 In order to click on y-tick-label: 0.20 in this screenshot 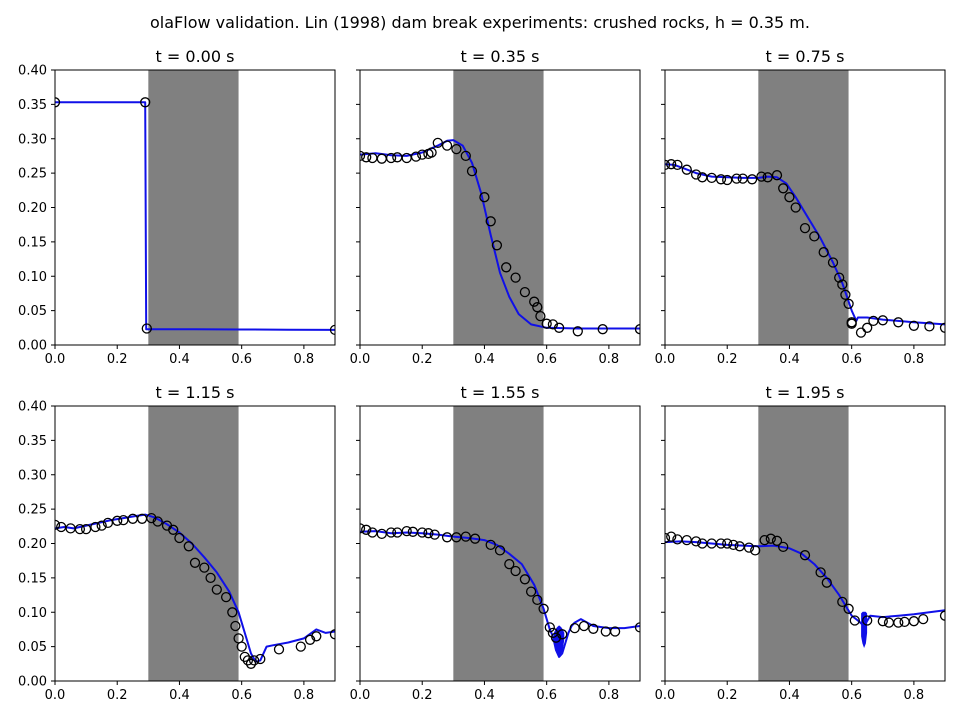, I will do `click(32, 208)`.